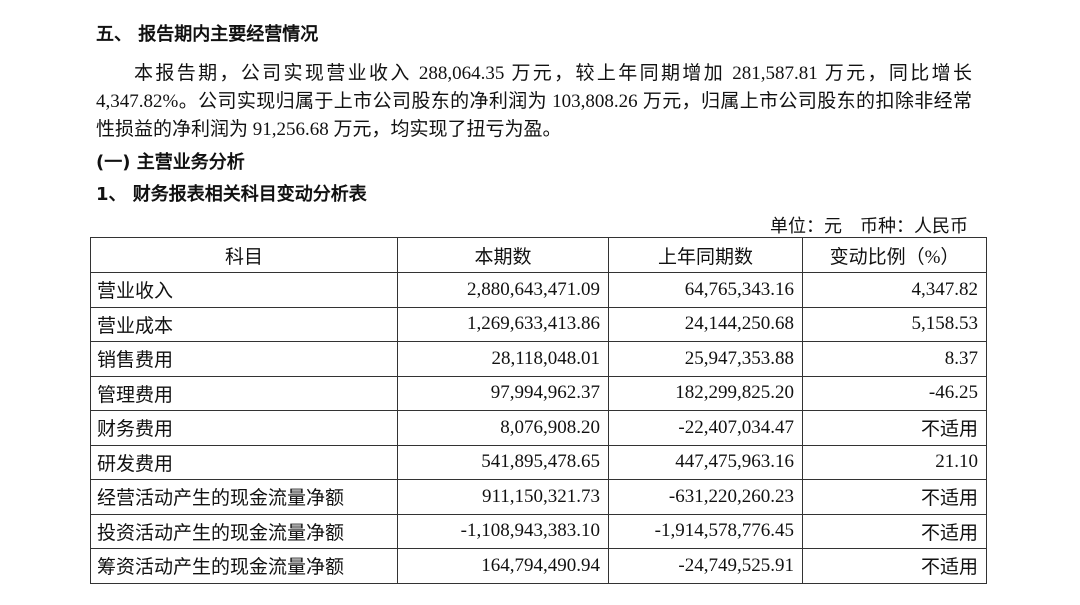 Image resolution: width=1080 pixels, height=605 pixels. What do you see at coordinates (705, 531) in the screenshot?
I see `cell-prior: -1,914,578,776.45` at bounding box center [705, 531].